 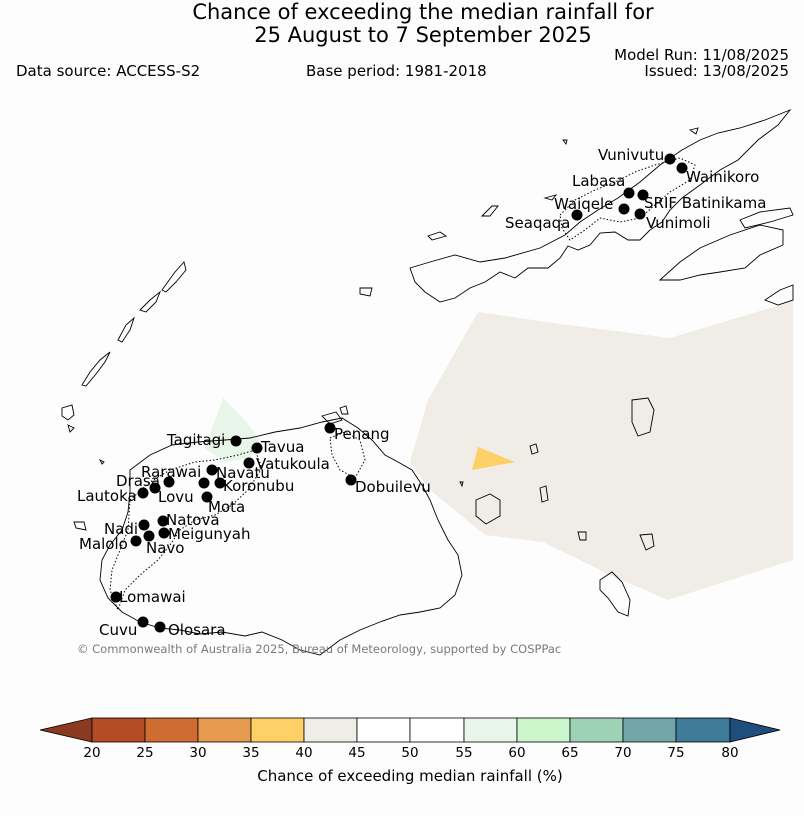 What do you see at coordinates (393, 487) in the screenshot?
I see `station-label: Dobuilevu` at bounding box center [393, 487].